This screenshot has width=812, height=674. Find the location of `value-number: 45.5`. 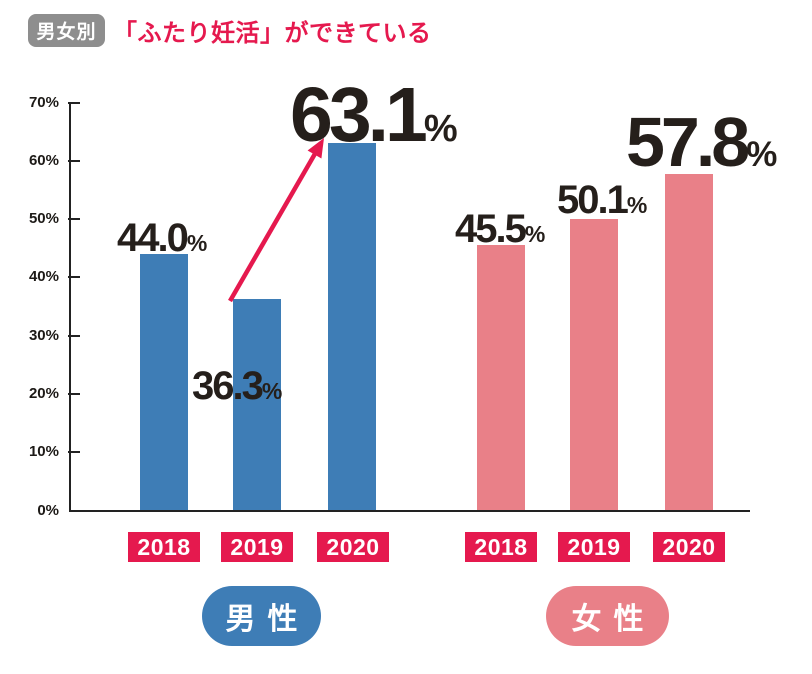

value-number: 45.5 is located at coordinates (491, 229).